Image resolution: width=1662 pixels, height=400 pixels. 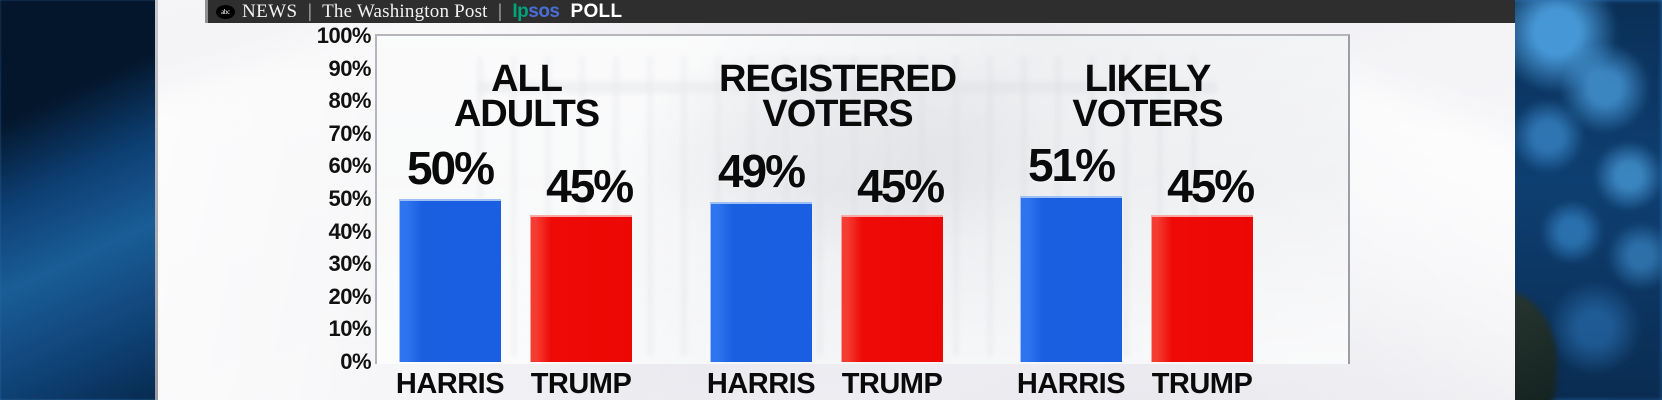 What do you see at coordinates (837, 79) in the screenshot?
I see `bar-group-title-line-1: REGISTERED` at bounding box center [837, 79].